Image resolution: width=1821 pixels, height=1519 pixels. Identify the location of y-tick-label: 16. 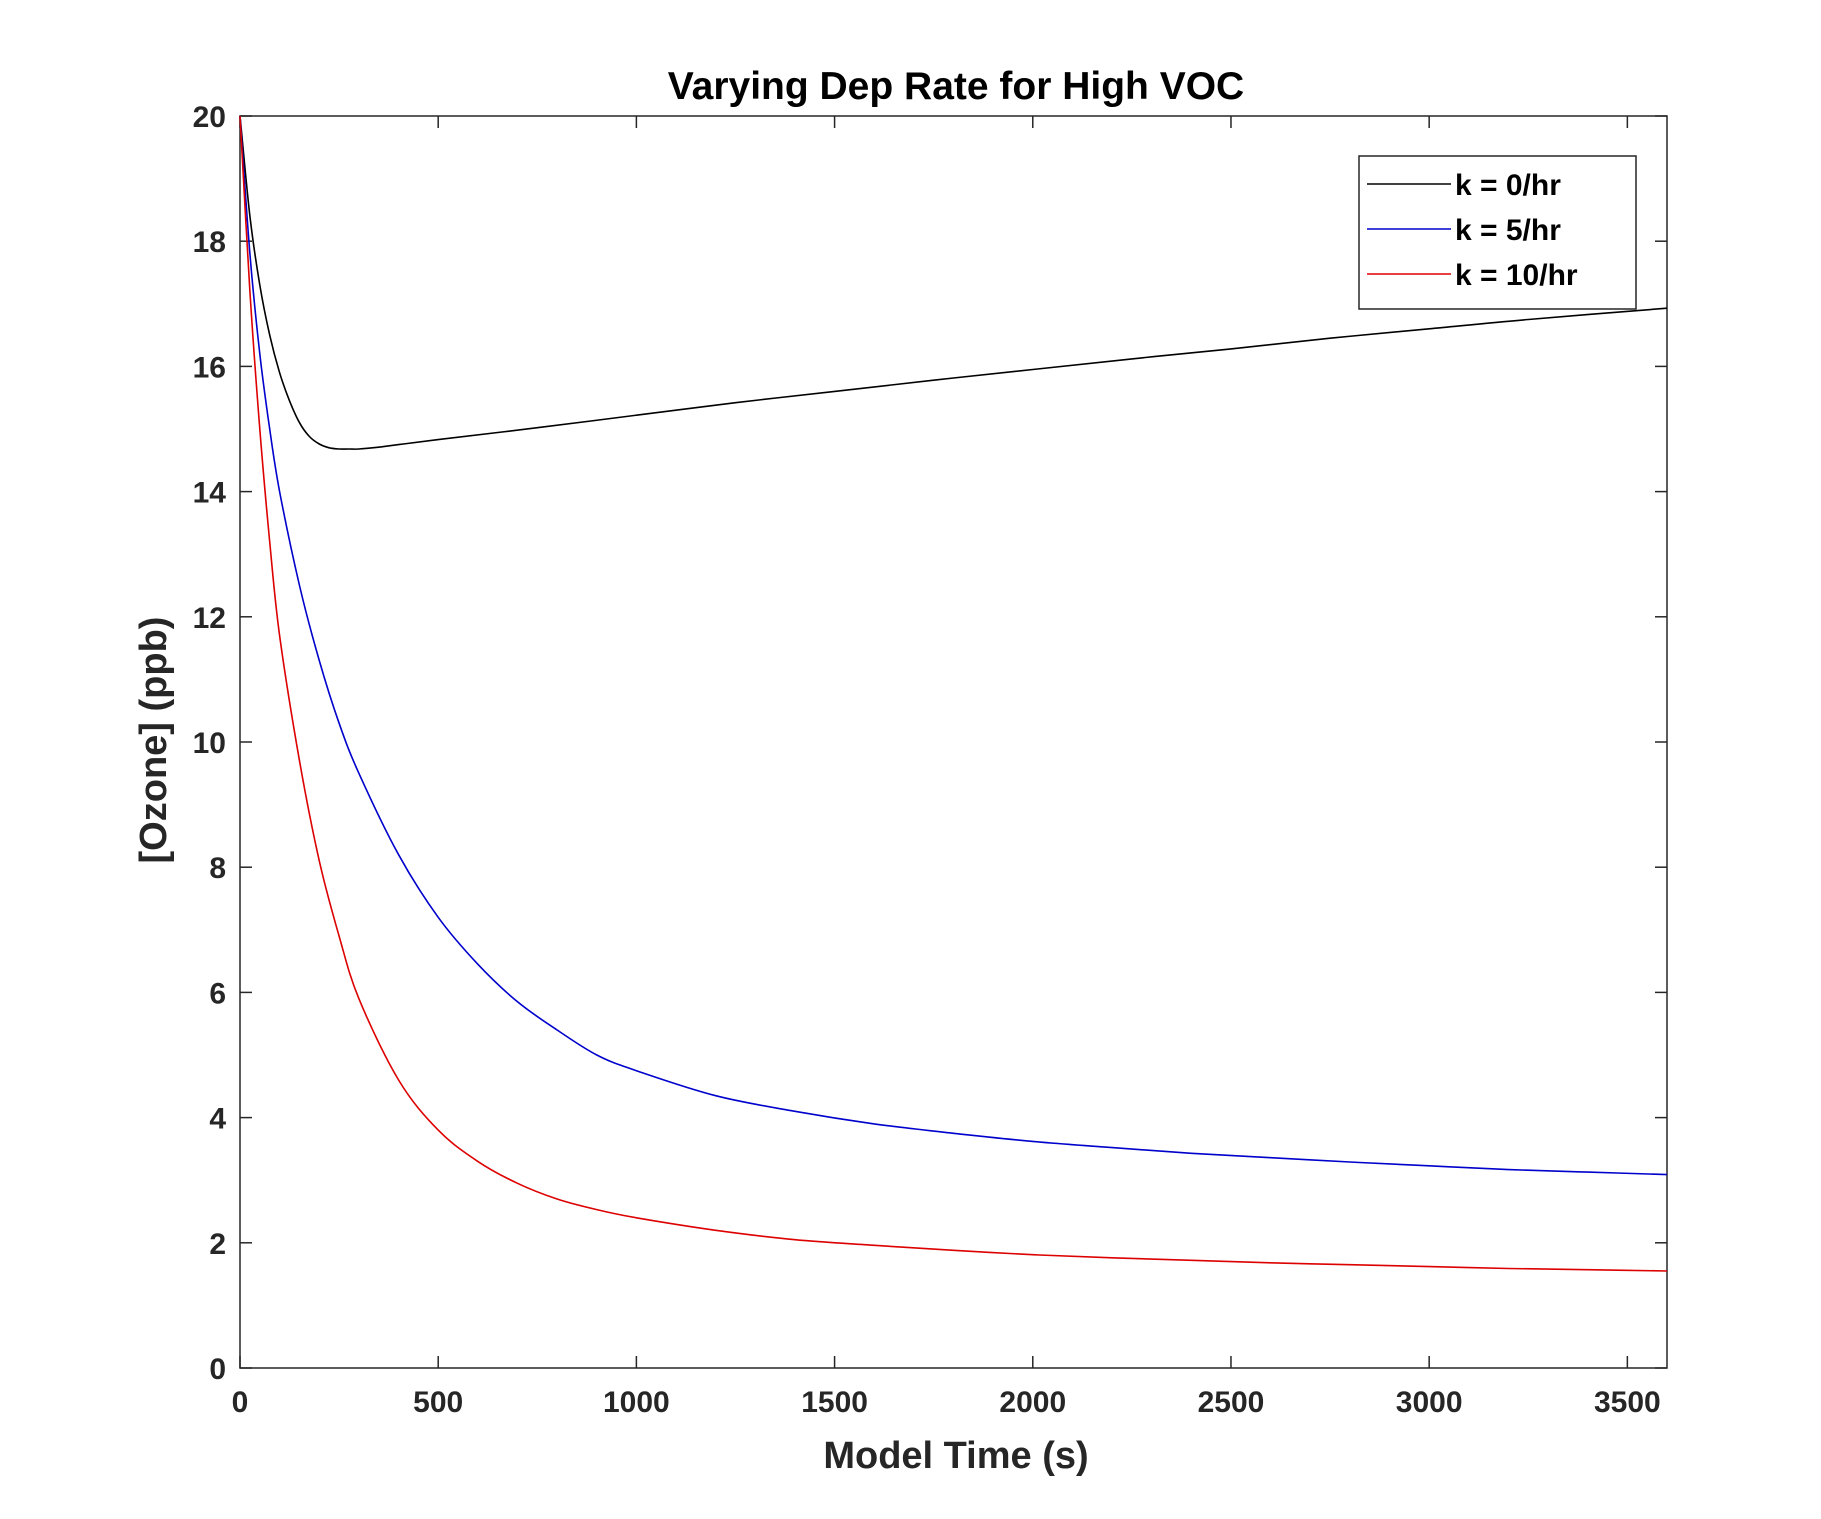
(209, 367).